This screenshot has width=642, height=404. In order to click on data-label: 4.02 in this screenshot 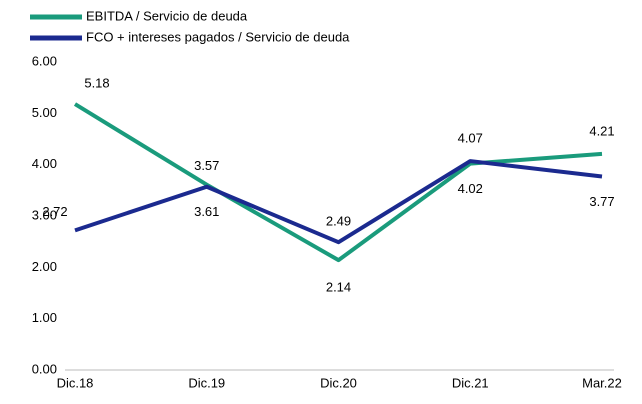, I will do `click(470, 188)`.